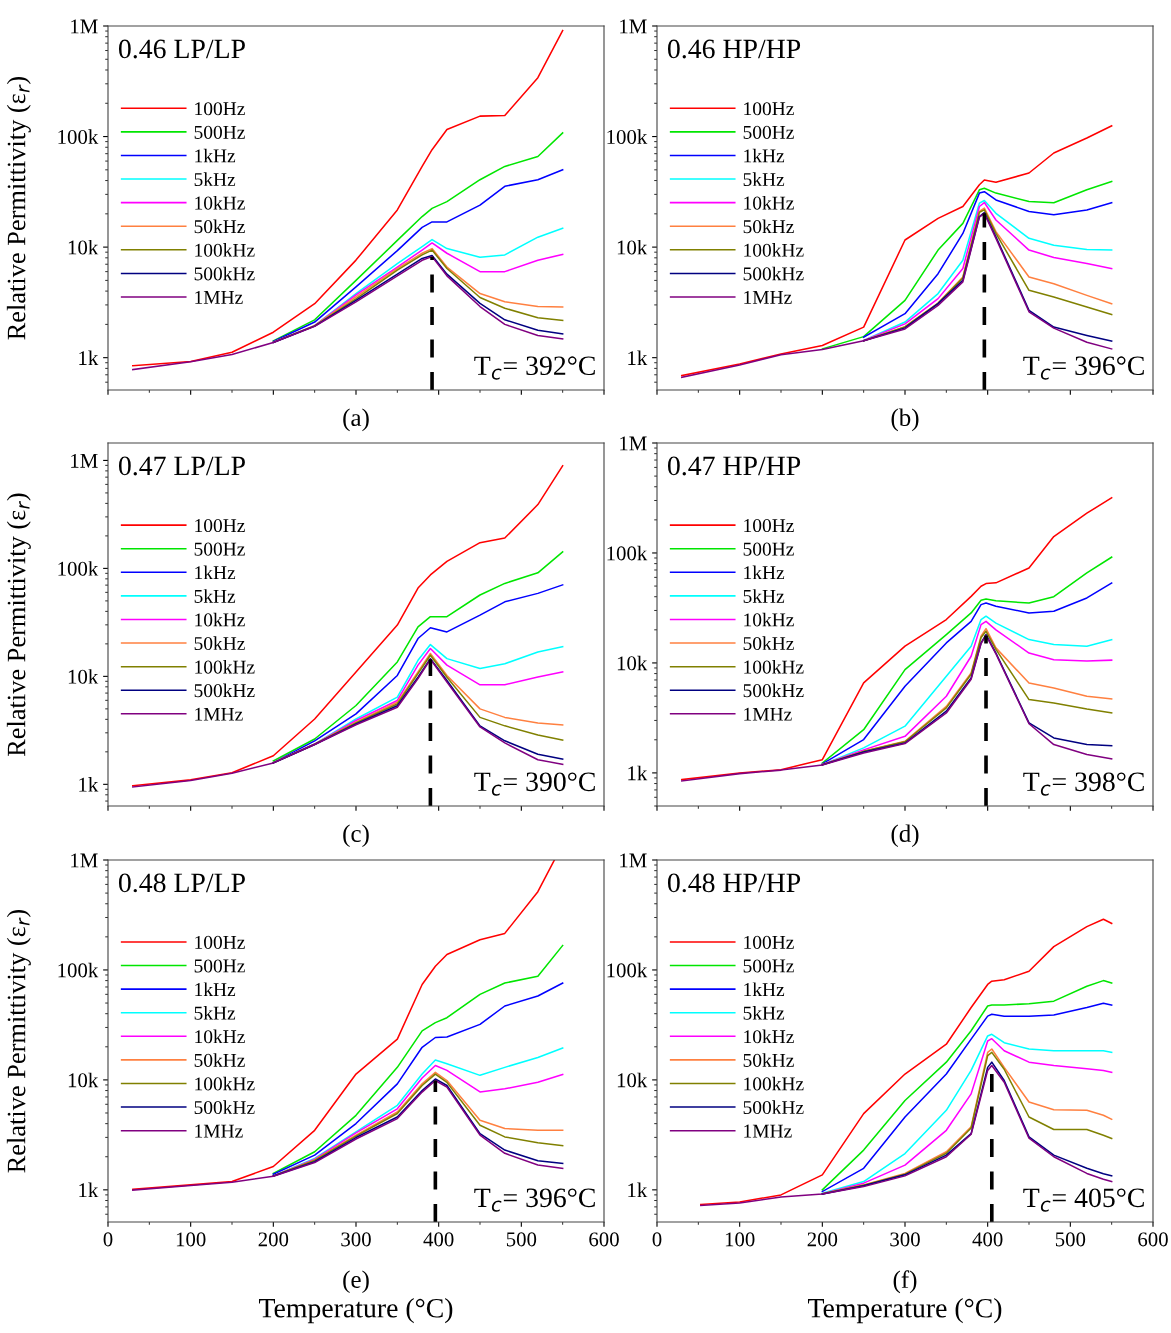 This screenshot has width=1171, height=1333. Describe the element at coordinates (734, 466) in the screenshot. I see `chart-title: 0.47 HP/HP` at that location.